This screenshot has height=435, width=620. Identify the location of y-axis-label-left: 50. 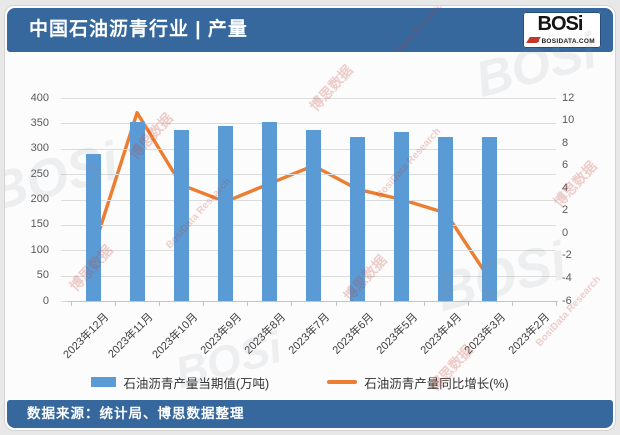
(42, 275).